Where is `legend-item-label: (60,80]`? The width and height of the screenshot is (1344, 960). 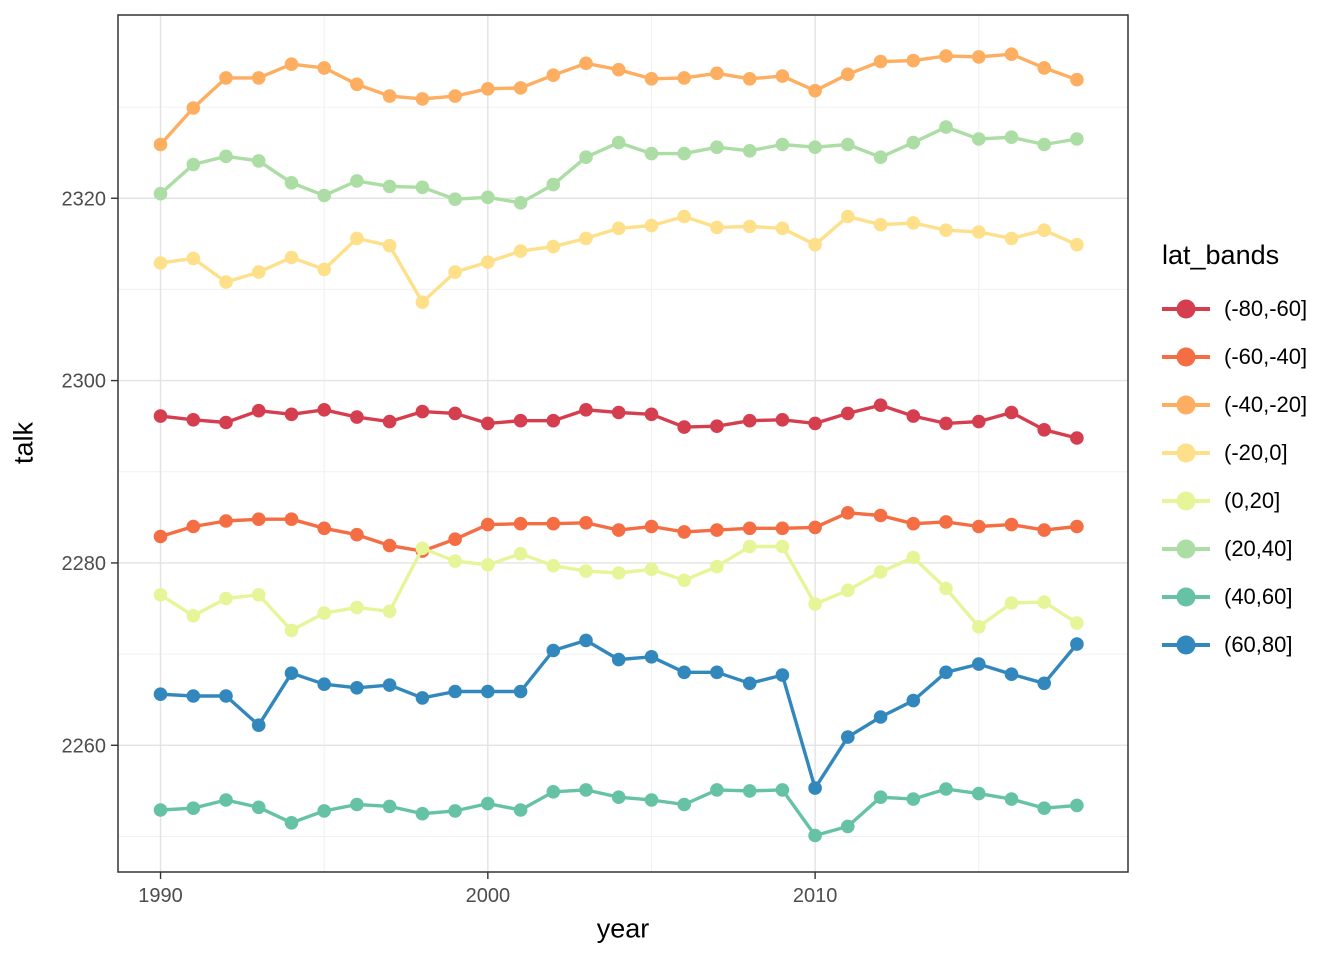 legend-item-label: (60,80] is located at coordinates (1258, 644).